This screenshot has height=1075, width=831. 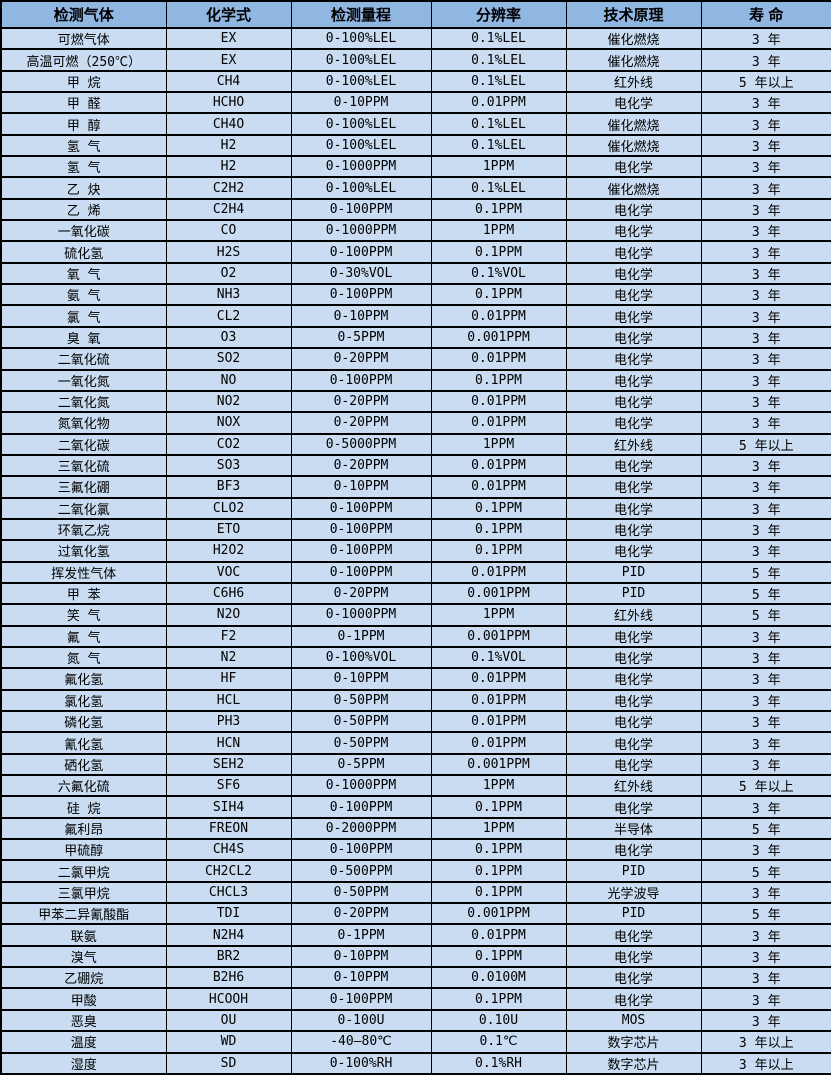 I want to click on cell-gas-name: 湿度, so click(x=83, y=1063).